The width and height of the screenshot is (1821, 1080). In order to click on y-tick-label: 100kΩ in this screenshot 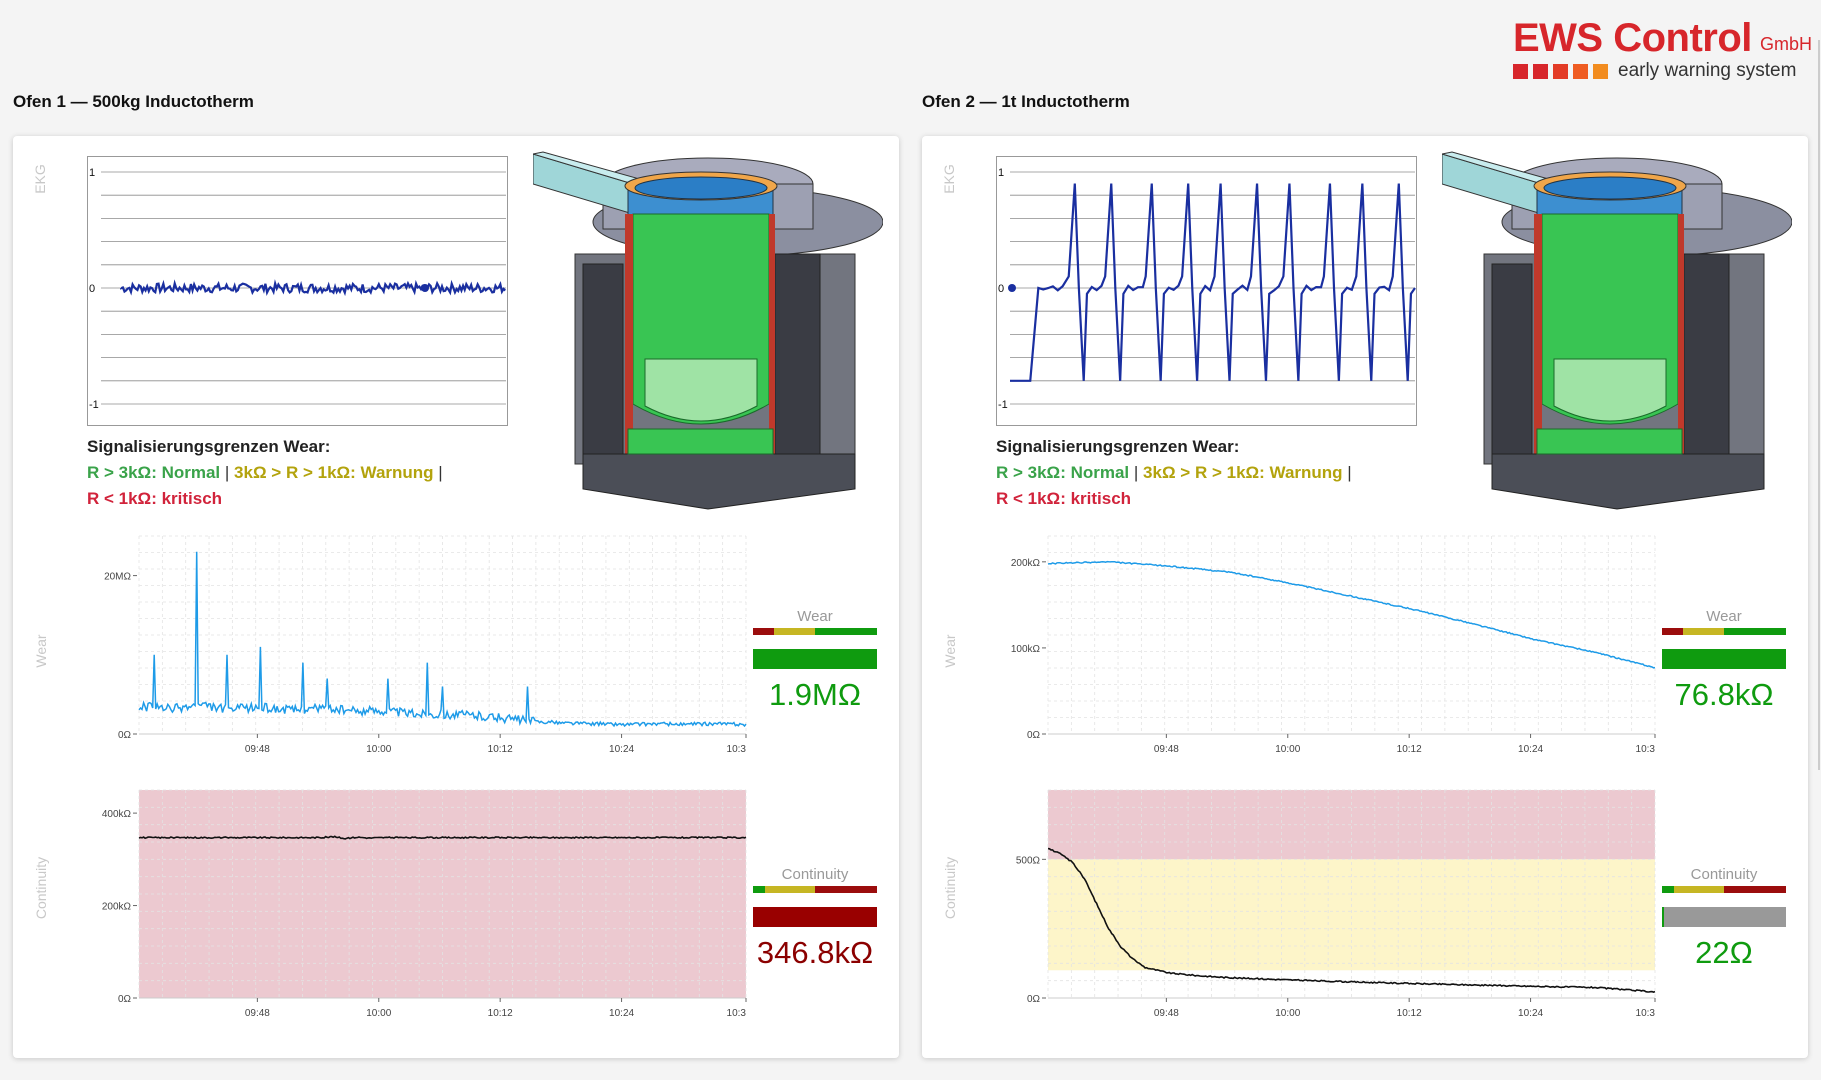, I will do `click(1026, 649)`.